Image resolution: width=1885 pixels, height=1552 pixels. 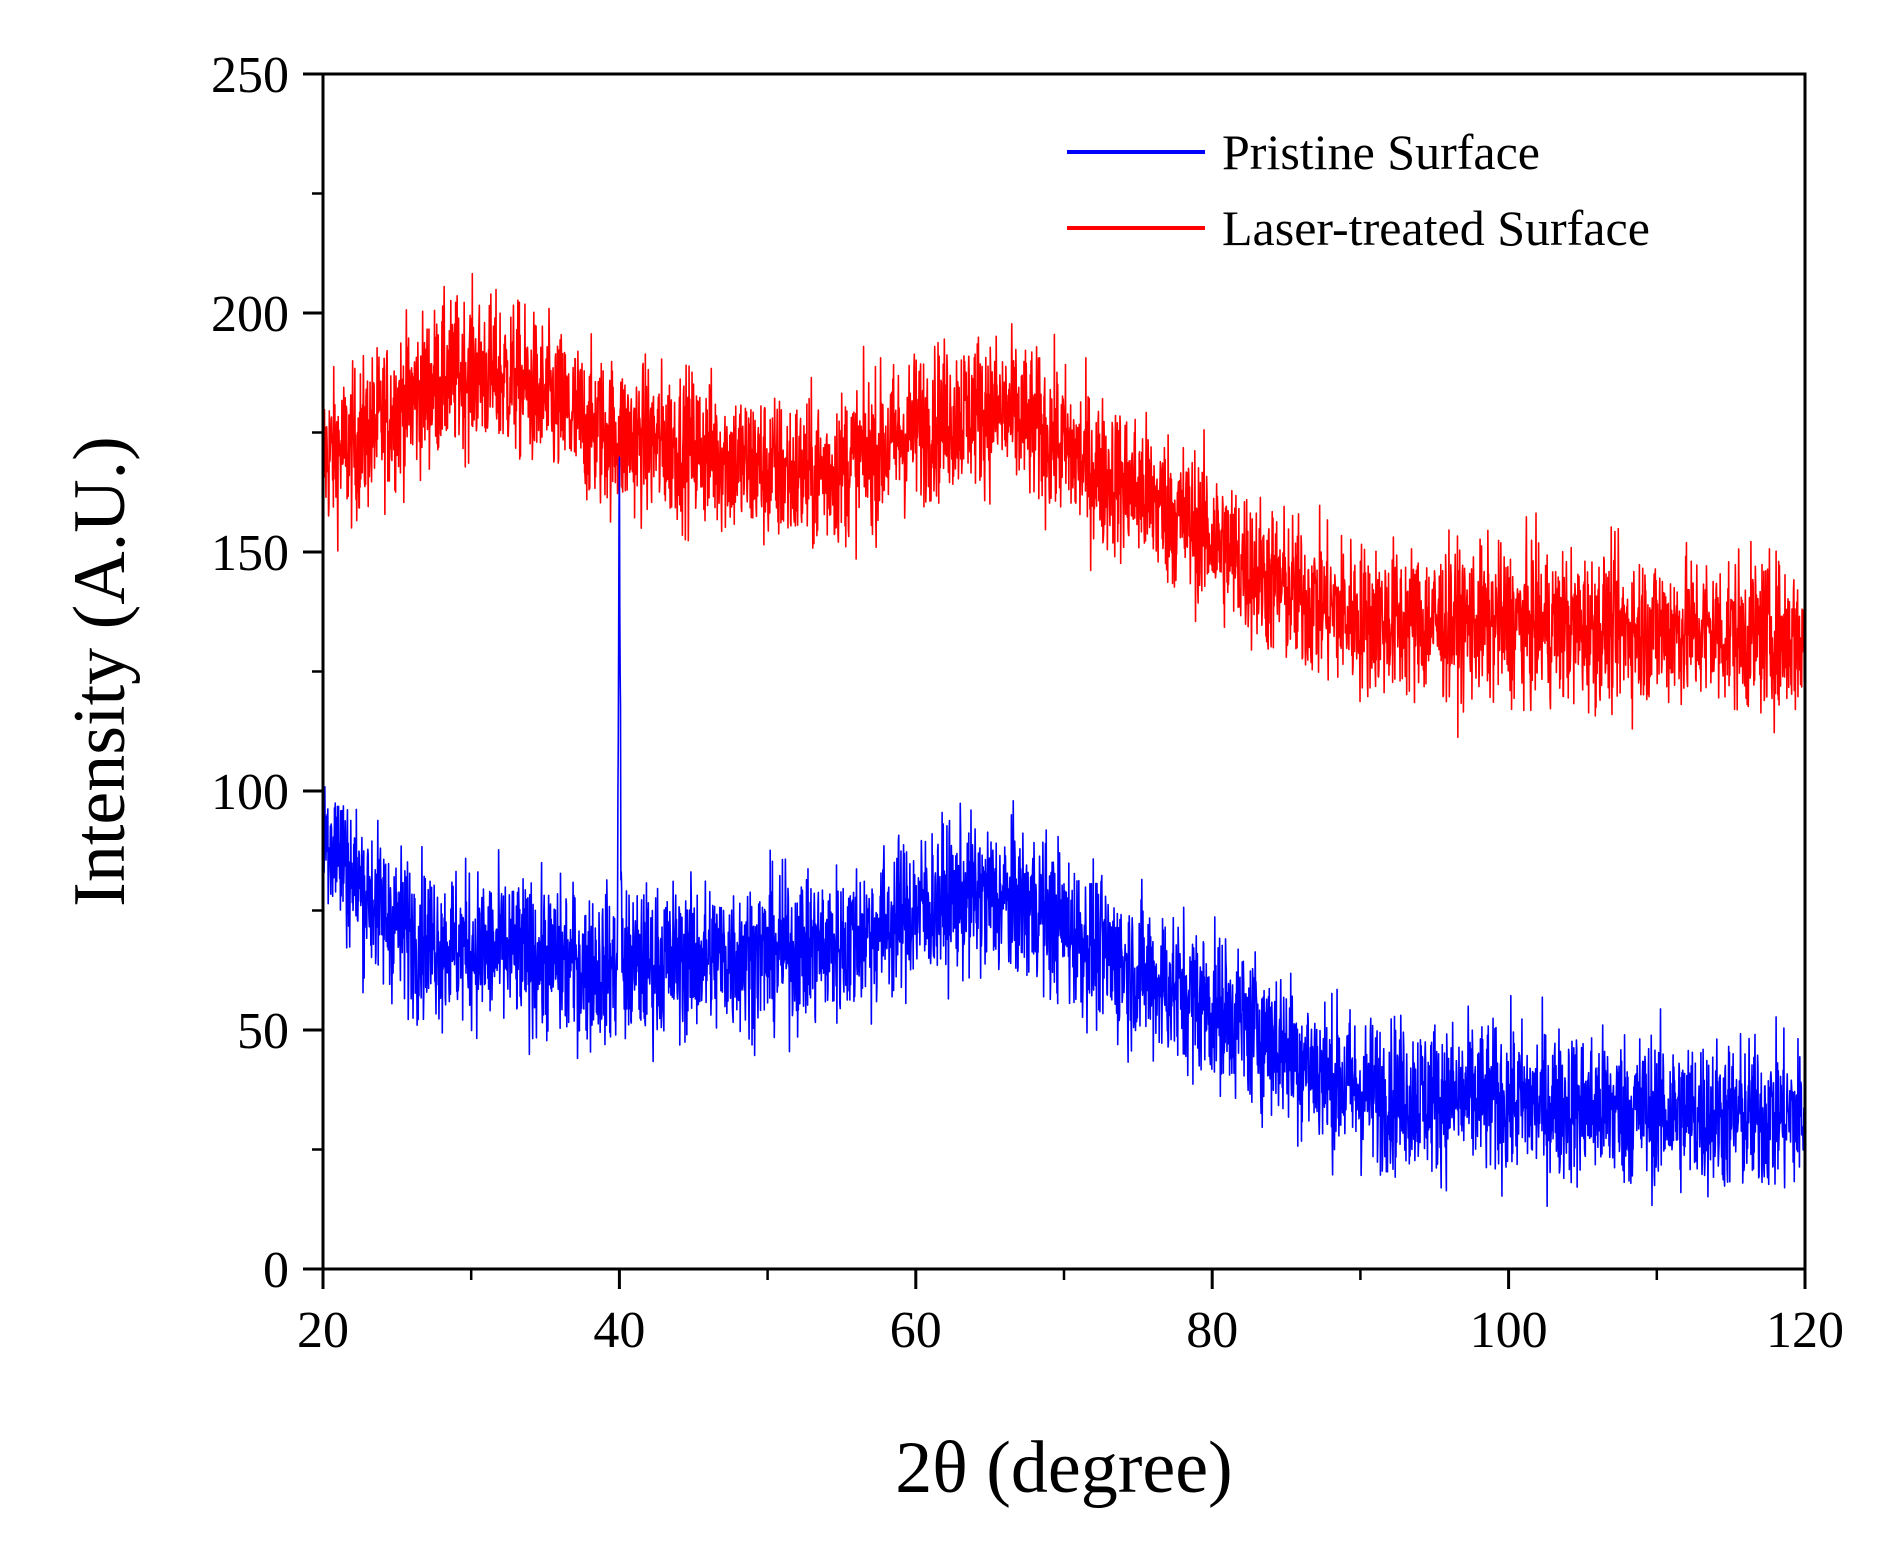 What do you see at coordinates (1063, 1468) in the screenshot?
I see `x-axis-title: 2θ (degree)` at bounding box center [1063, 1468].